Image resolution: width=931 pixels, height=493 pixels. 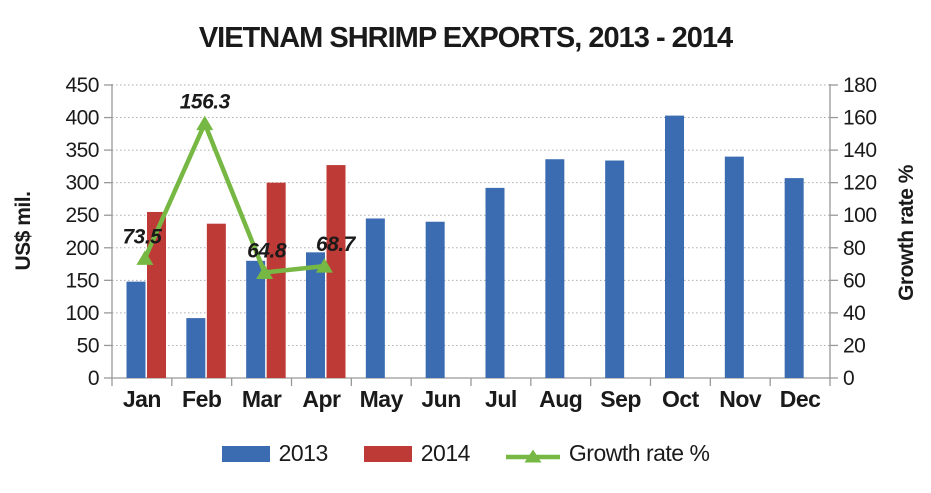 What do you see at coordinates (276, 280) in the screenshot?
I see `bar-2014-mar` at bounding box center [276, 280].